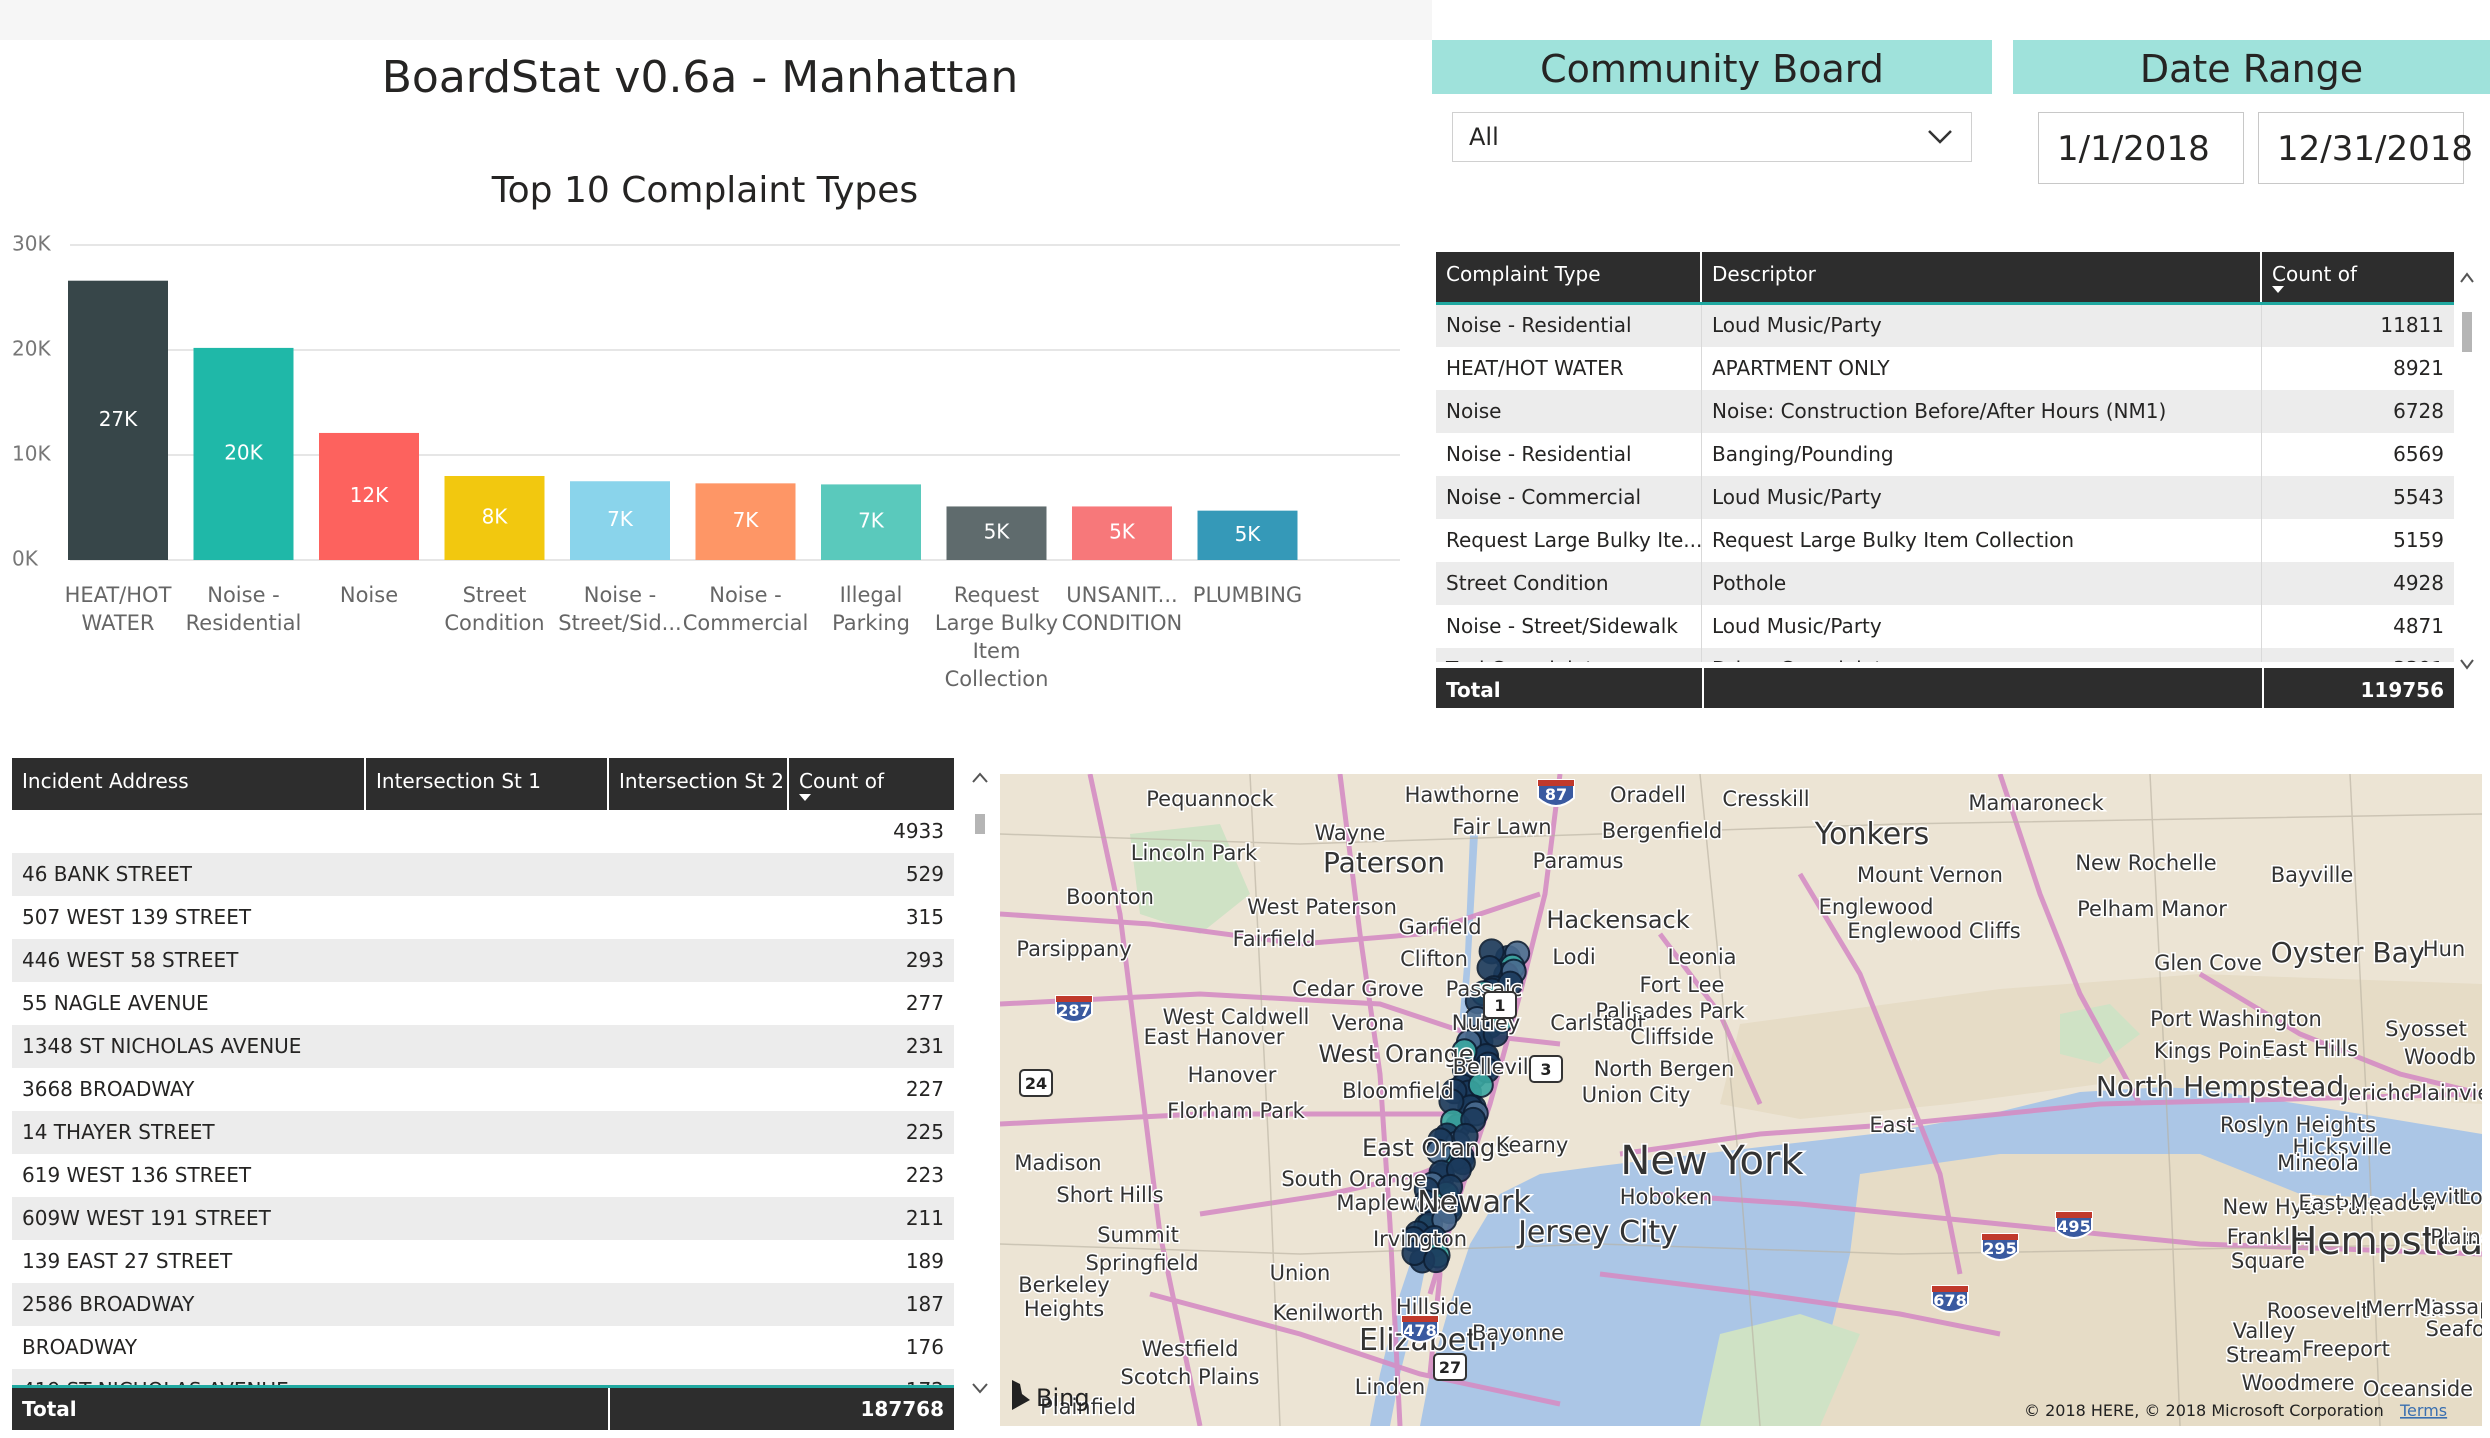  Describe the element at coordinates (1940, 136) in the screenshot. I see `chevron-down-icon` at that location.